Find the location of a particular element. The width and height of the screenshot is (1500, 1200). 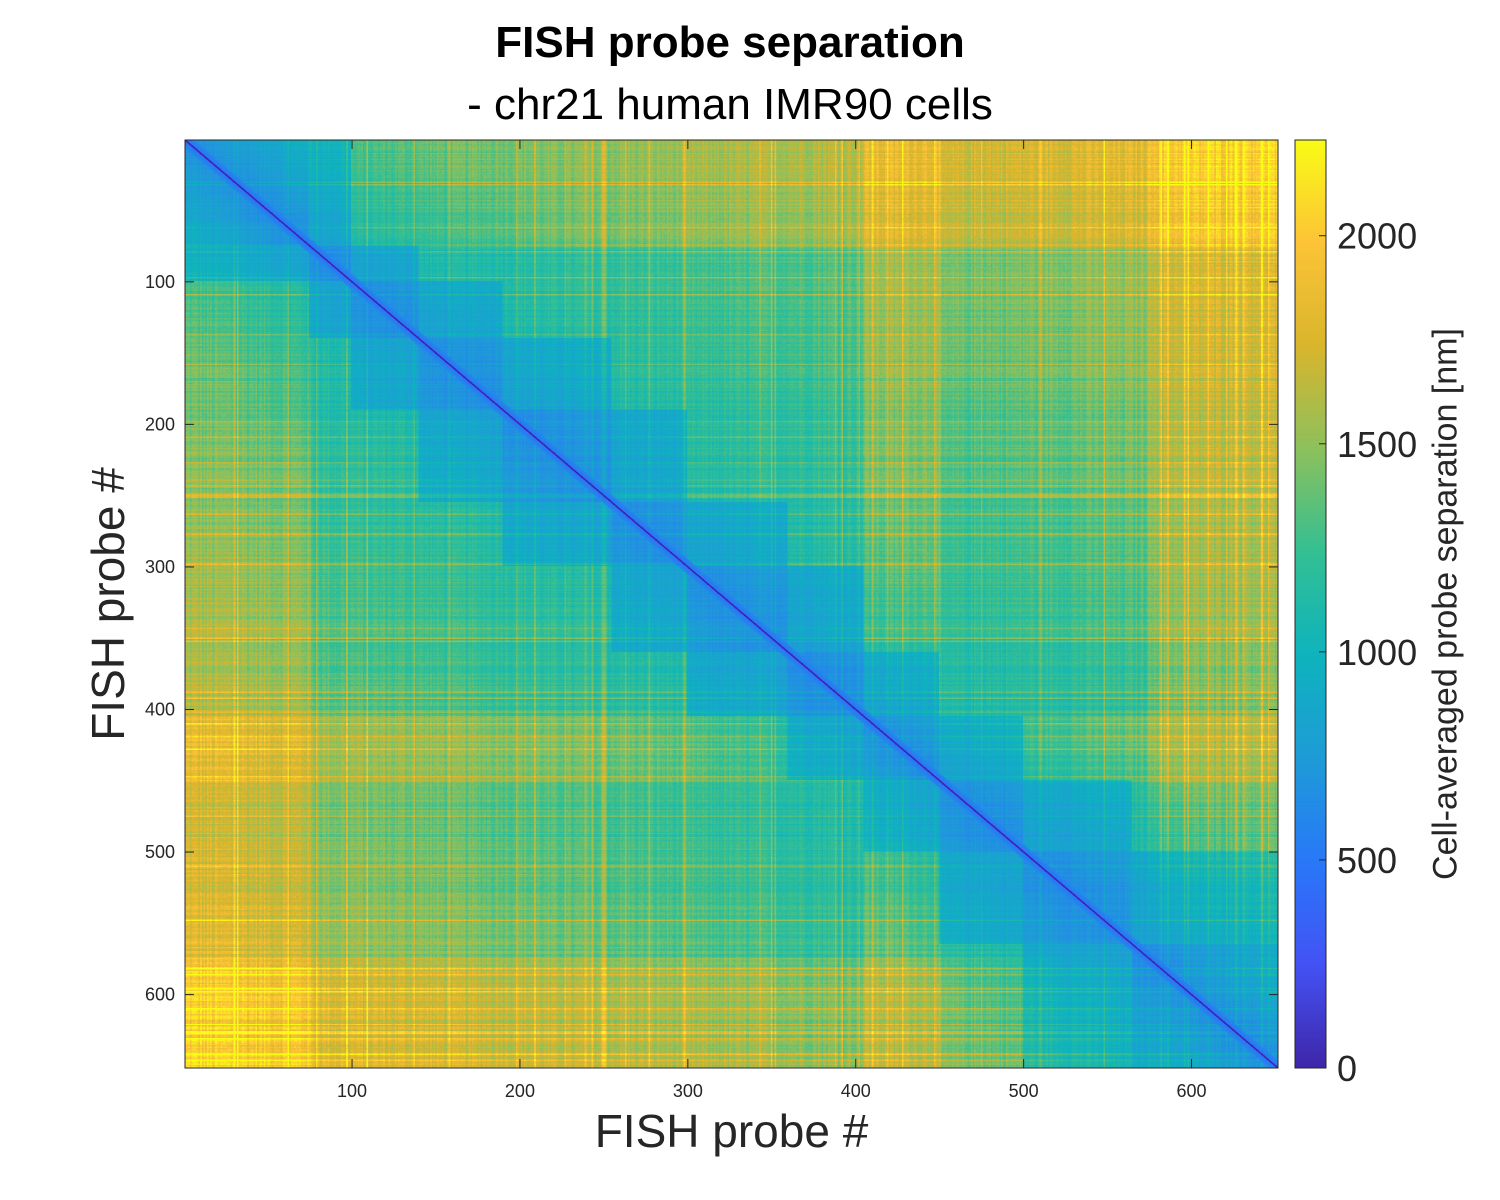

y-tick-label: 500 is located at coordinates (160, 852).